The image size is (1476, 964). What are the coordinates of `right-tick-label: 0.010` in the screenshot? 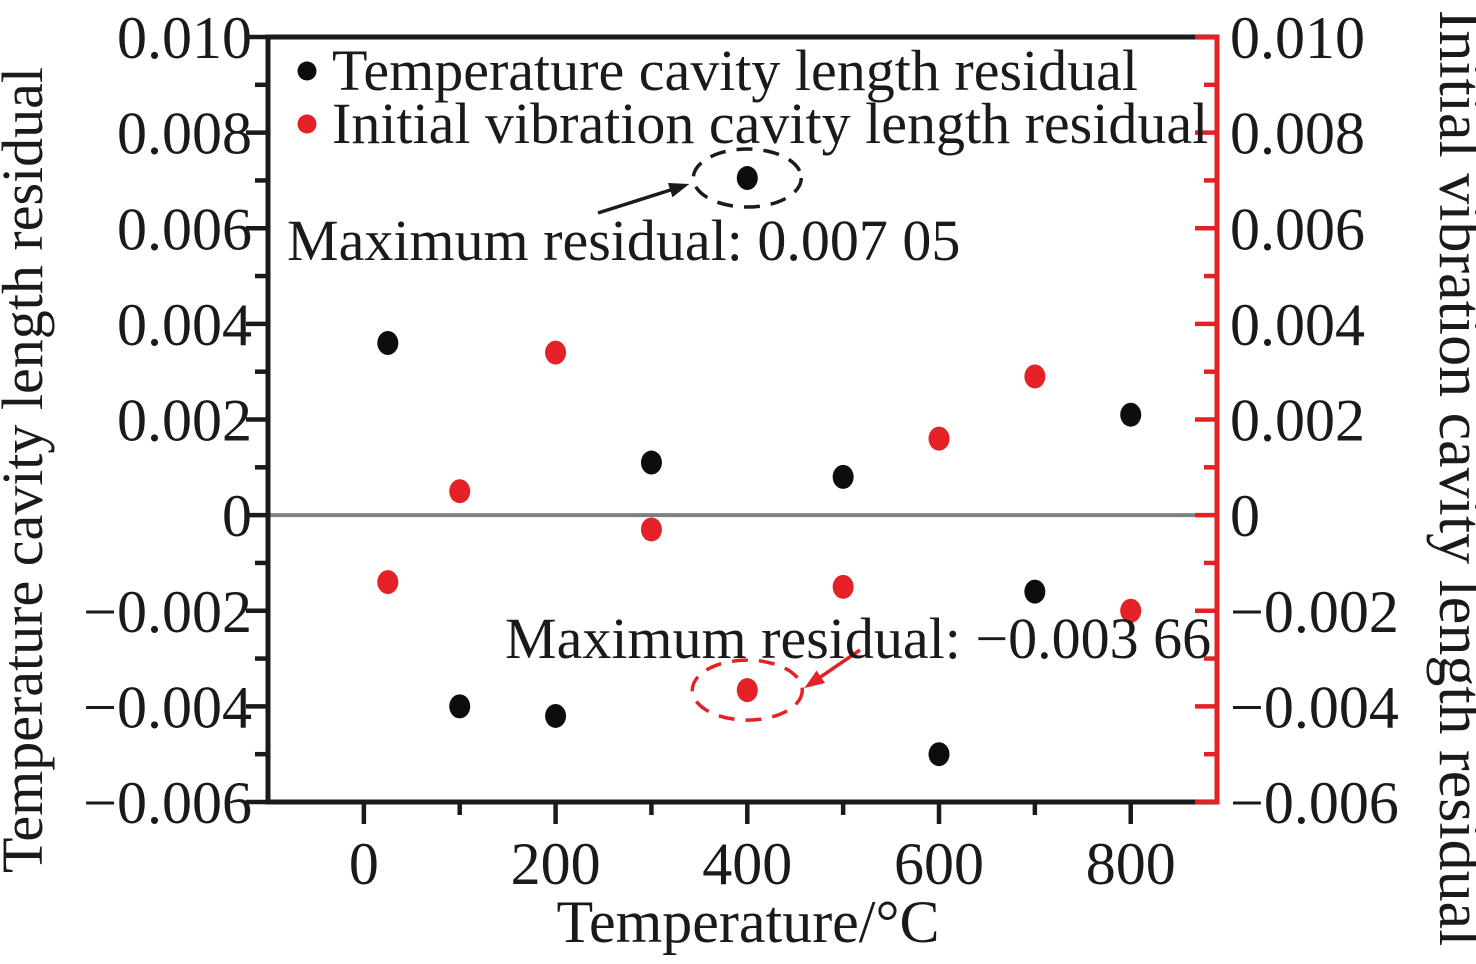 It's located at (1297, 38).